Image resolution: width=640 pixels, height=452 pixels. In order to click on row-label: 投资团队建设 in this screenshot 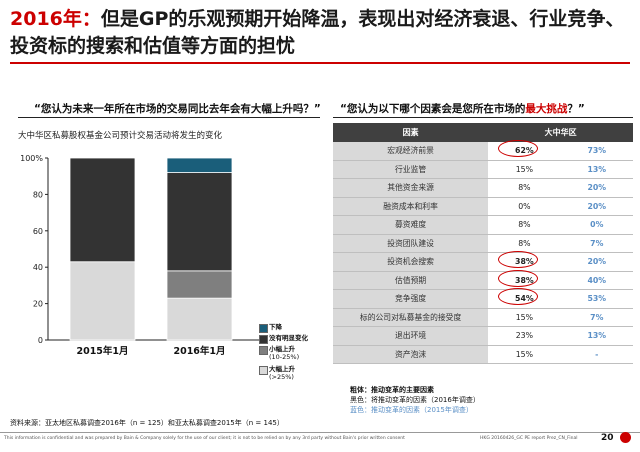, I will do `click(411, 243)`.